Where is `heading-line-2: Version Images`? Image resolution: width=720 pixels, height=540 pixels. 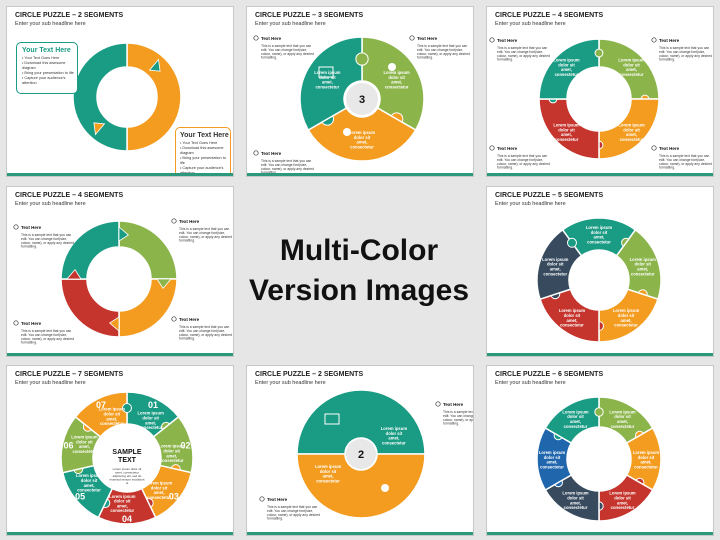
heading-line-2: Version Images is located at coordinates (359, 290).